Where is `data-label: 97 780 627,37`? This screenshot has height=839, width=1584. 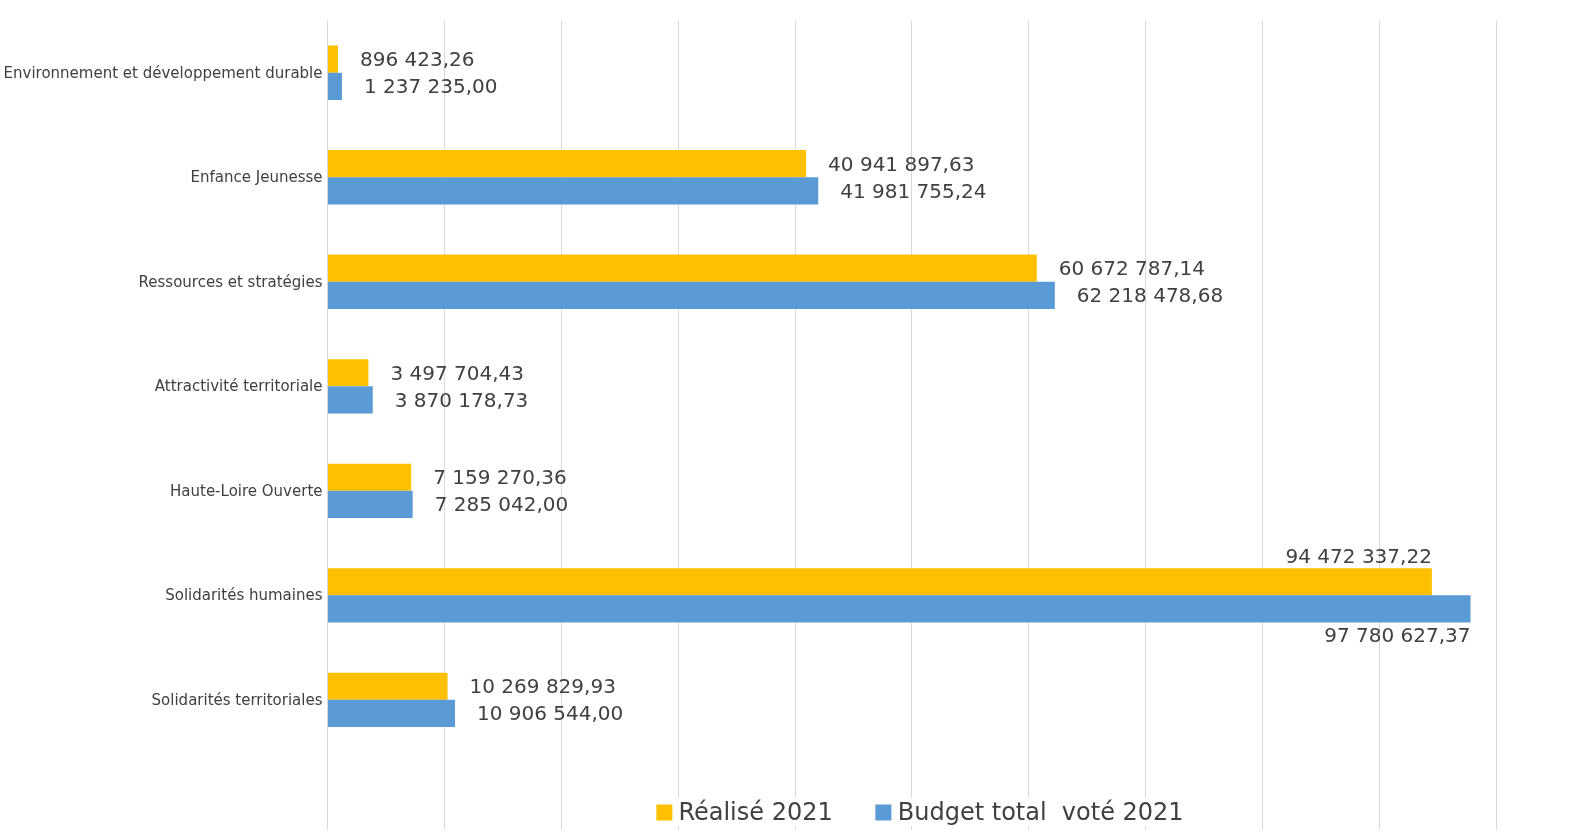
data-label: 97 780 627,37 is located at coordinates (1397, 634).